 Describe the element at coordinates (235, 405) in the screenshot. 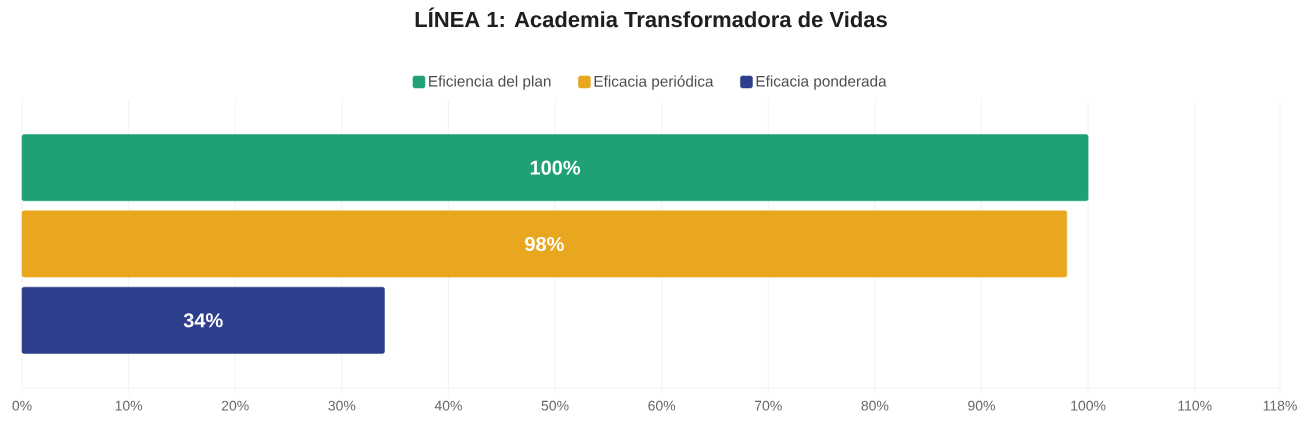

I see `x-tick-label: 20%` at that location.